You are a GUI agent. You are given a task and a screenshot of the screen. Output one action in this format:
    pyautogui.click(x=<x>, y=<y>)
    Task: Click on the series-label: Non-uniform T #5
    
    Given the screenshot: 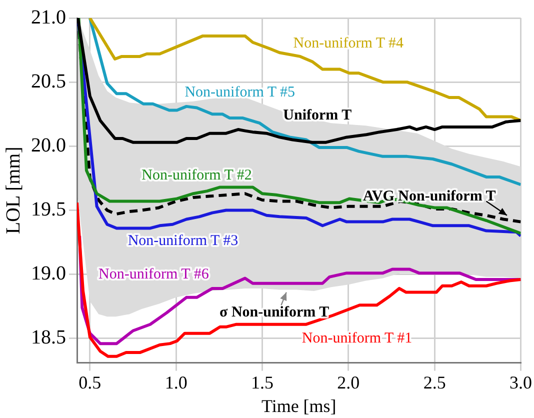 What is the action you would take?
    pyautogui.click(x=239, y=92)
    